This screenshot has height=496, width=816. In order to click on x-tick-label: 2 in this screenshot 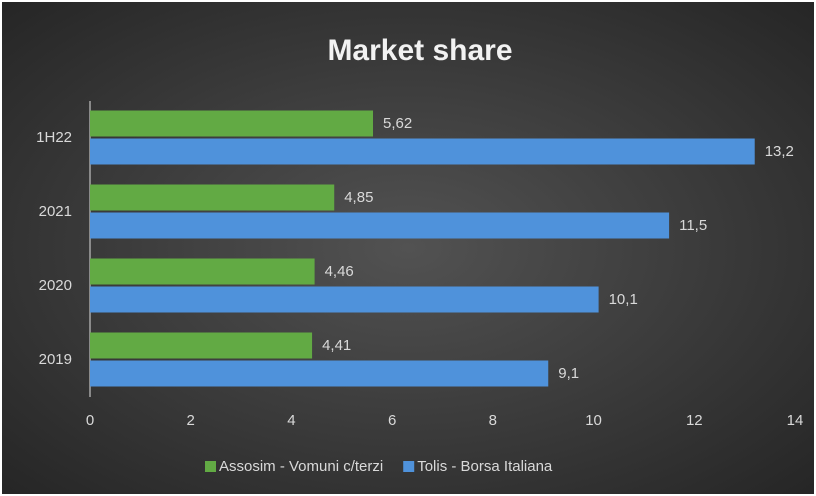, I will do `click(191, 420)`.